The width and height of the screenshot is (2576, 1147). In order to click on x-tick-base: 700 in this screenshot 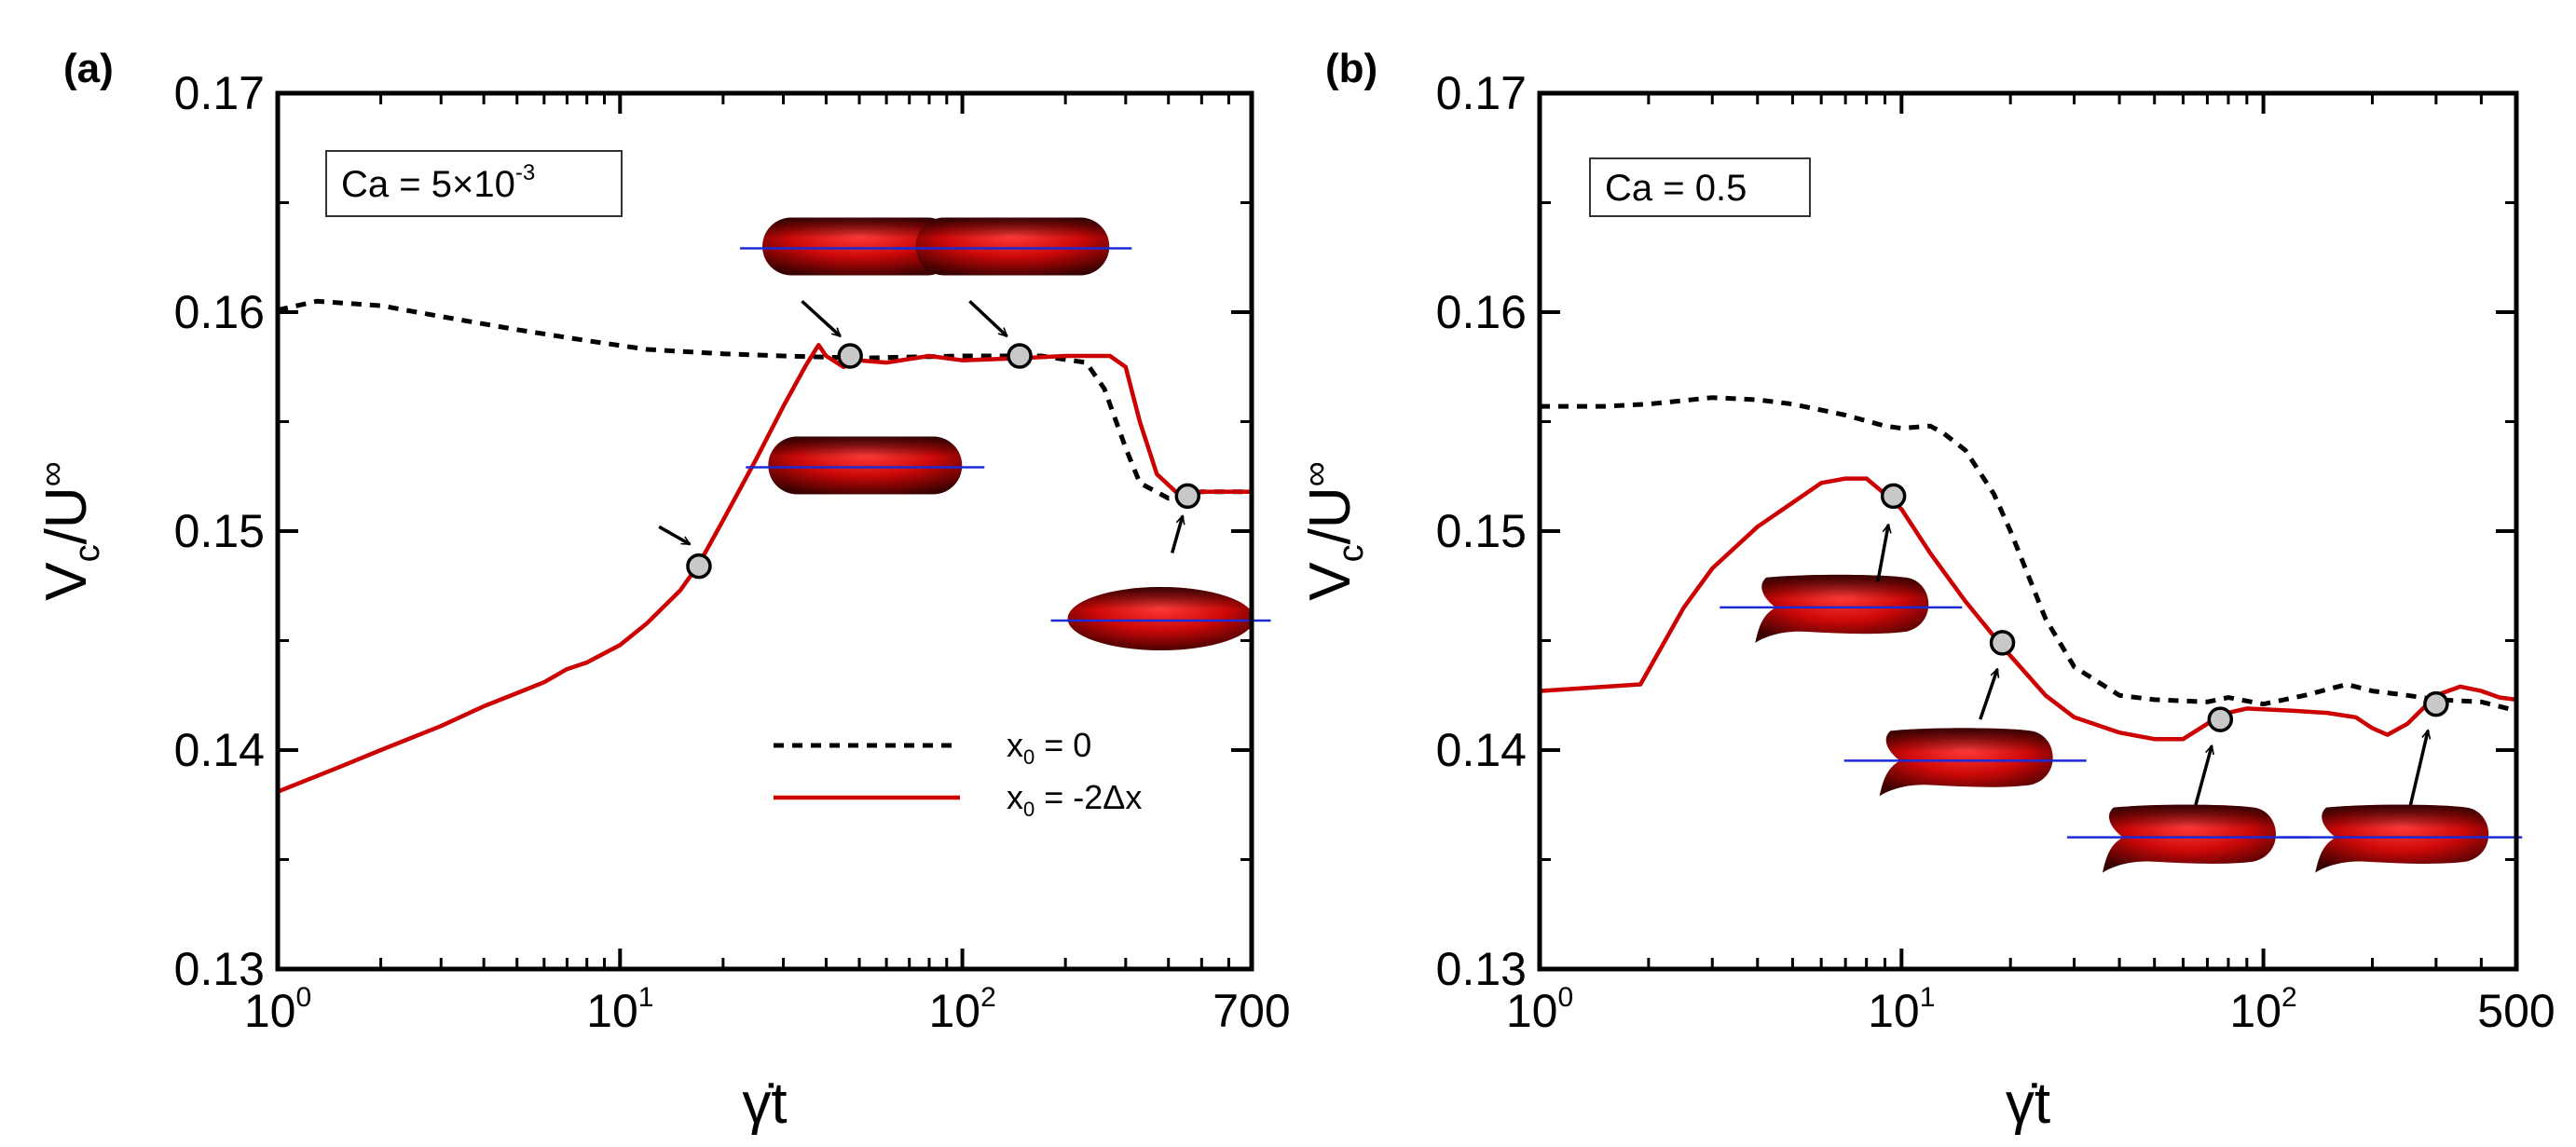, I will do `click(1251, 1011)`.